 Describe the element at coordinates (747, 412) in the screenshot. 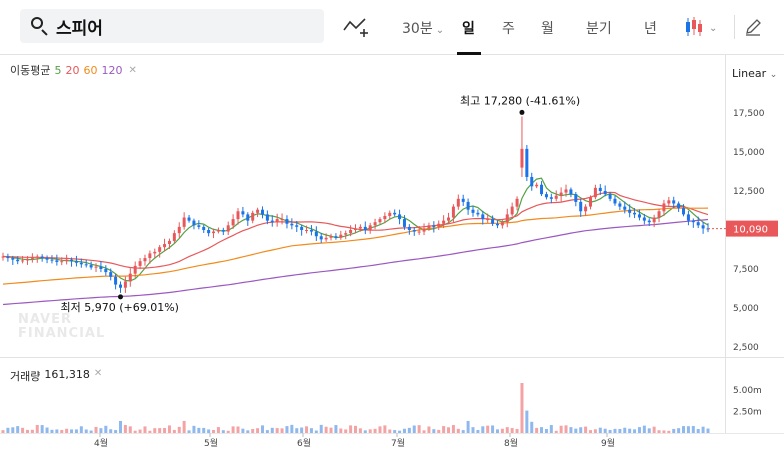

I see `volume-tick-label: 2.50m` at that location.